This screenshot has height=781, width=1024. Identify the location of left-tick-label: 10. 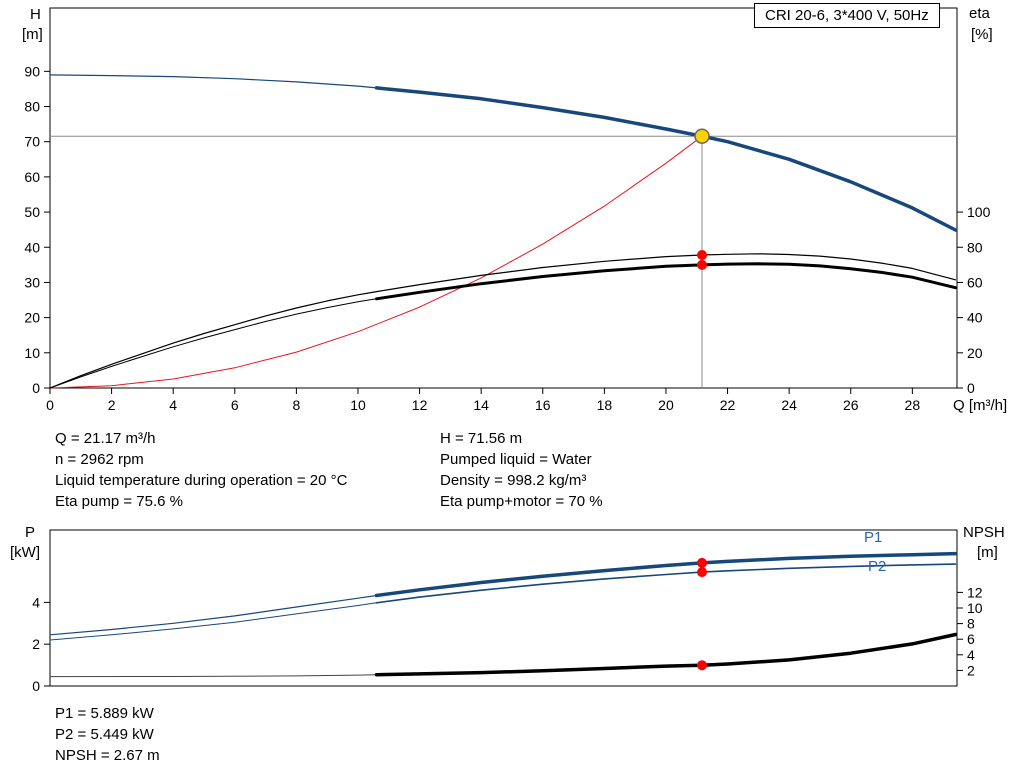
(32, 353).